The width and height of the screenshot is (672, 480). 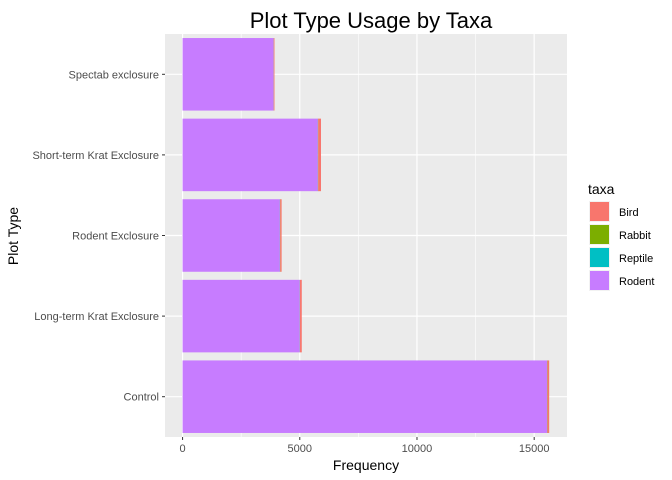 I want to click on legend-title: taxa, so click(x=601, y=189).